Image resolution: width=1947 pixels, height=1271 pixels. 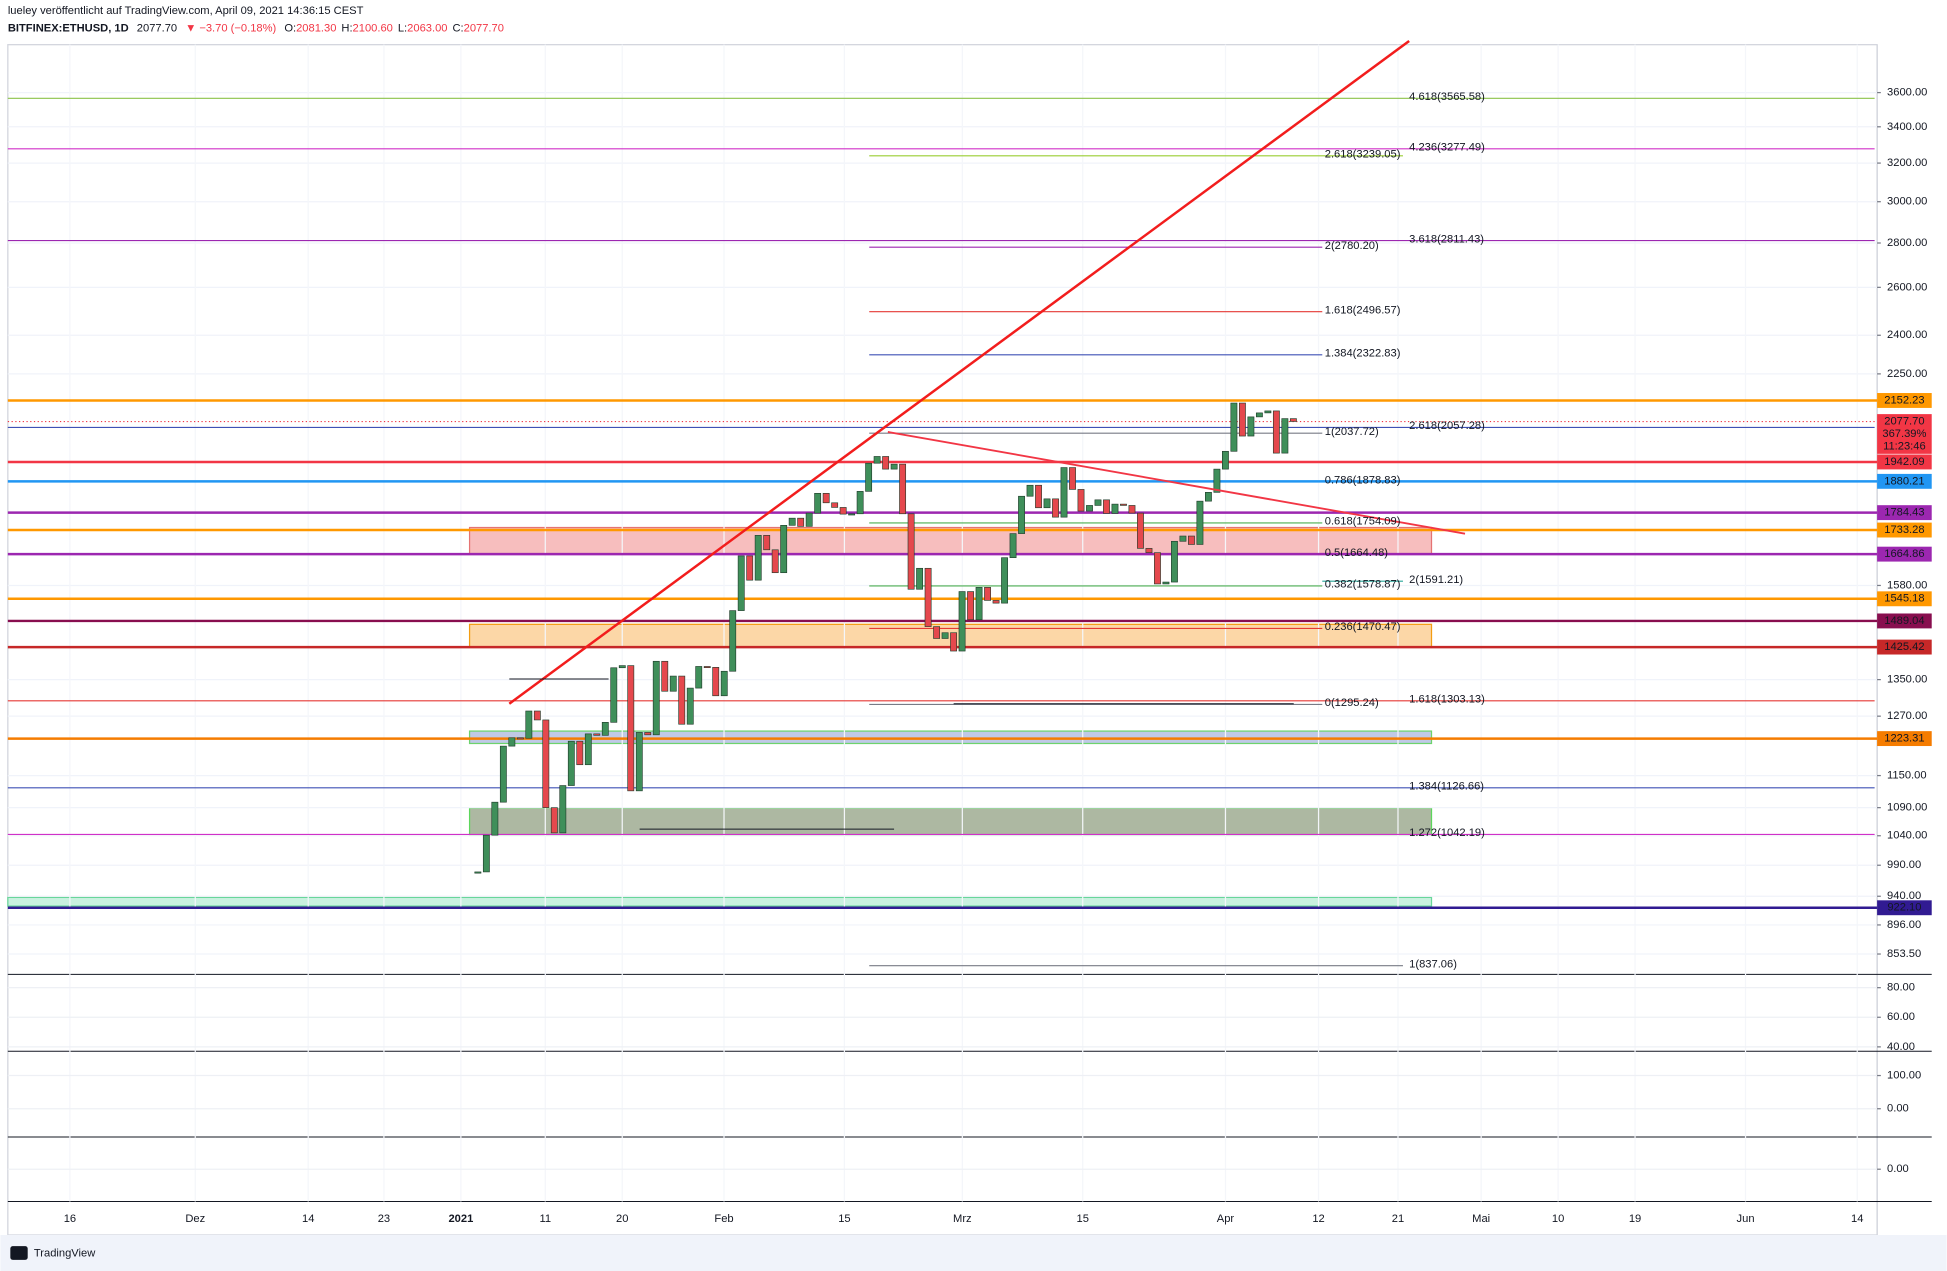 What do you see at coordinates (70, 1219) in the screenshot?
I see `x-tick-label: 16` at bounding box center [70, 1219].